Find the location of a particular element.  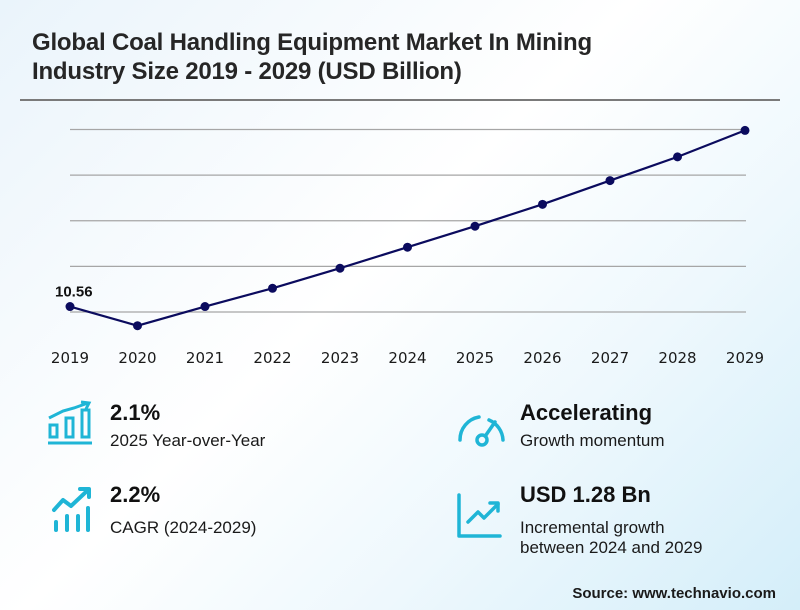

x-tick-label: 2024 is located at coordinates (407, 358).